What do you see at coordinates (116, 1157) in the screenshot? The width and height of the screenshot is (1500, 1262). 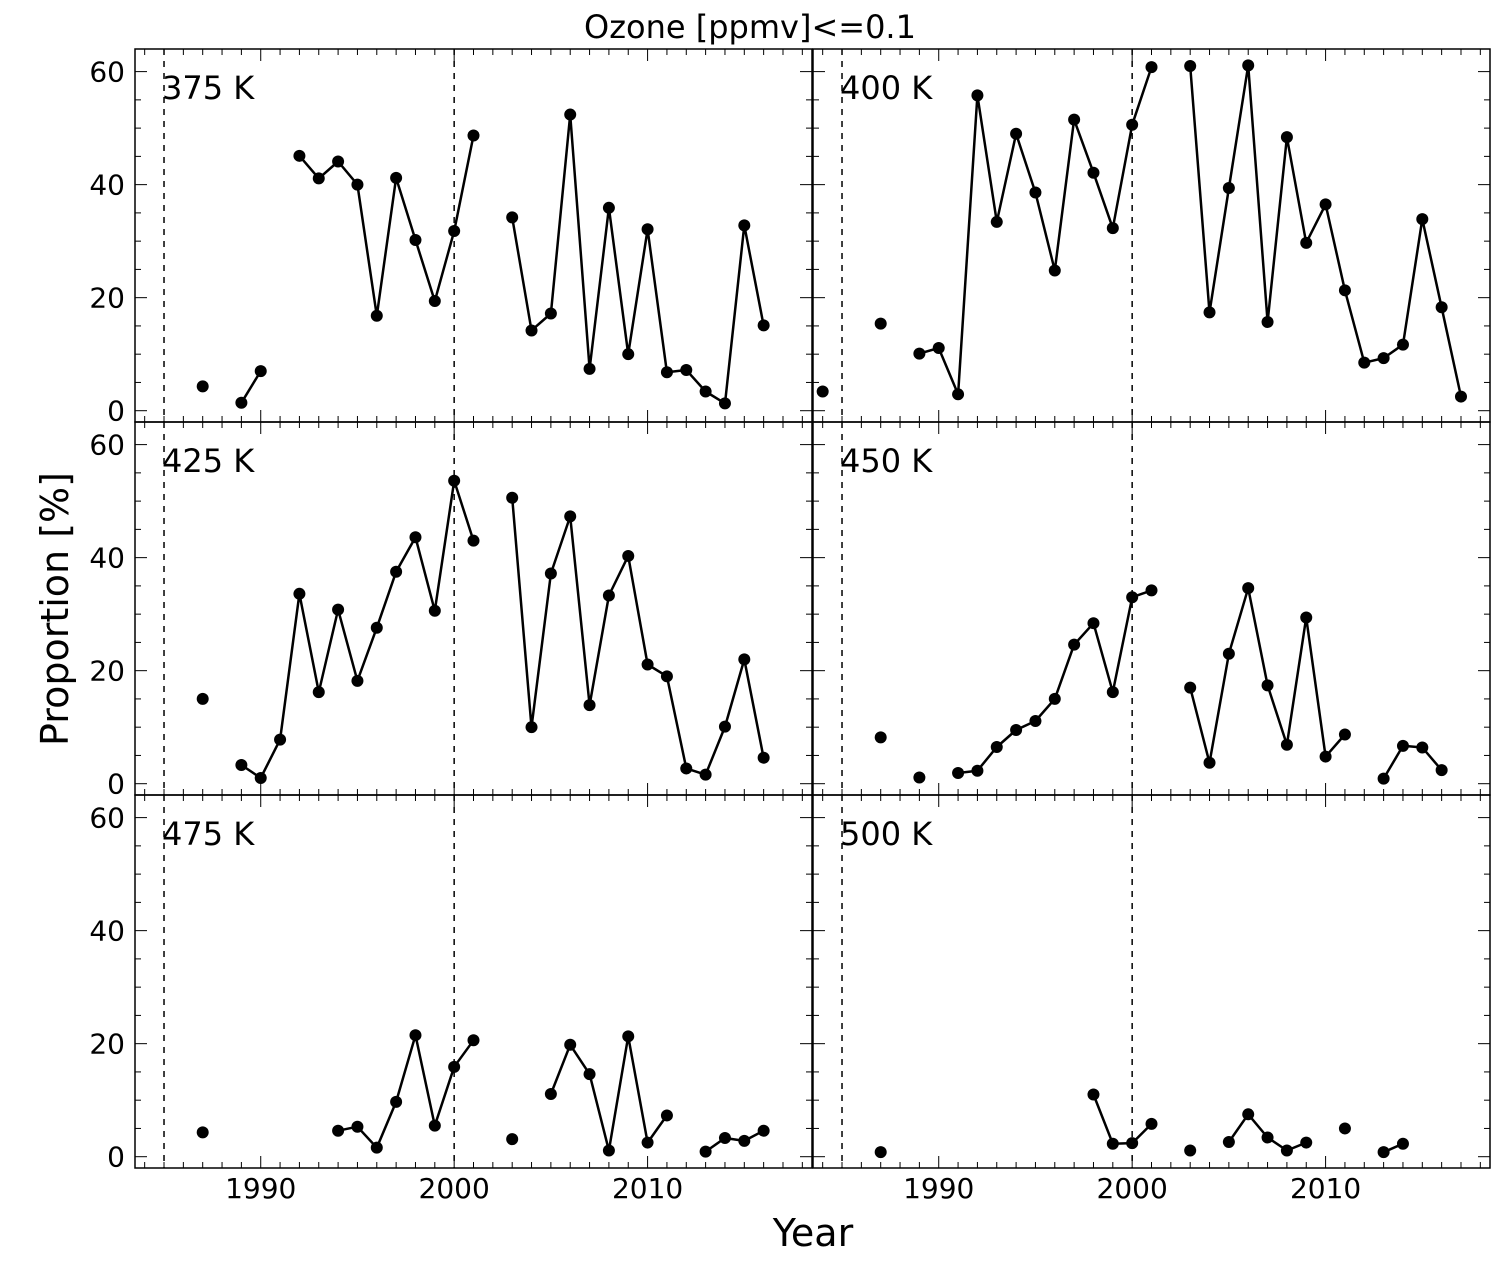 I see `y-tick-label: 0` at bounding box center [116, 1157].